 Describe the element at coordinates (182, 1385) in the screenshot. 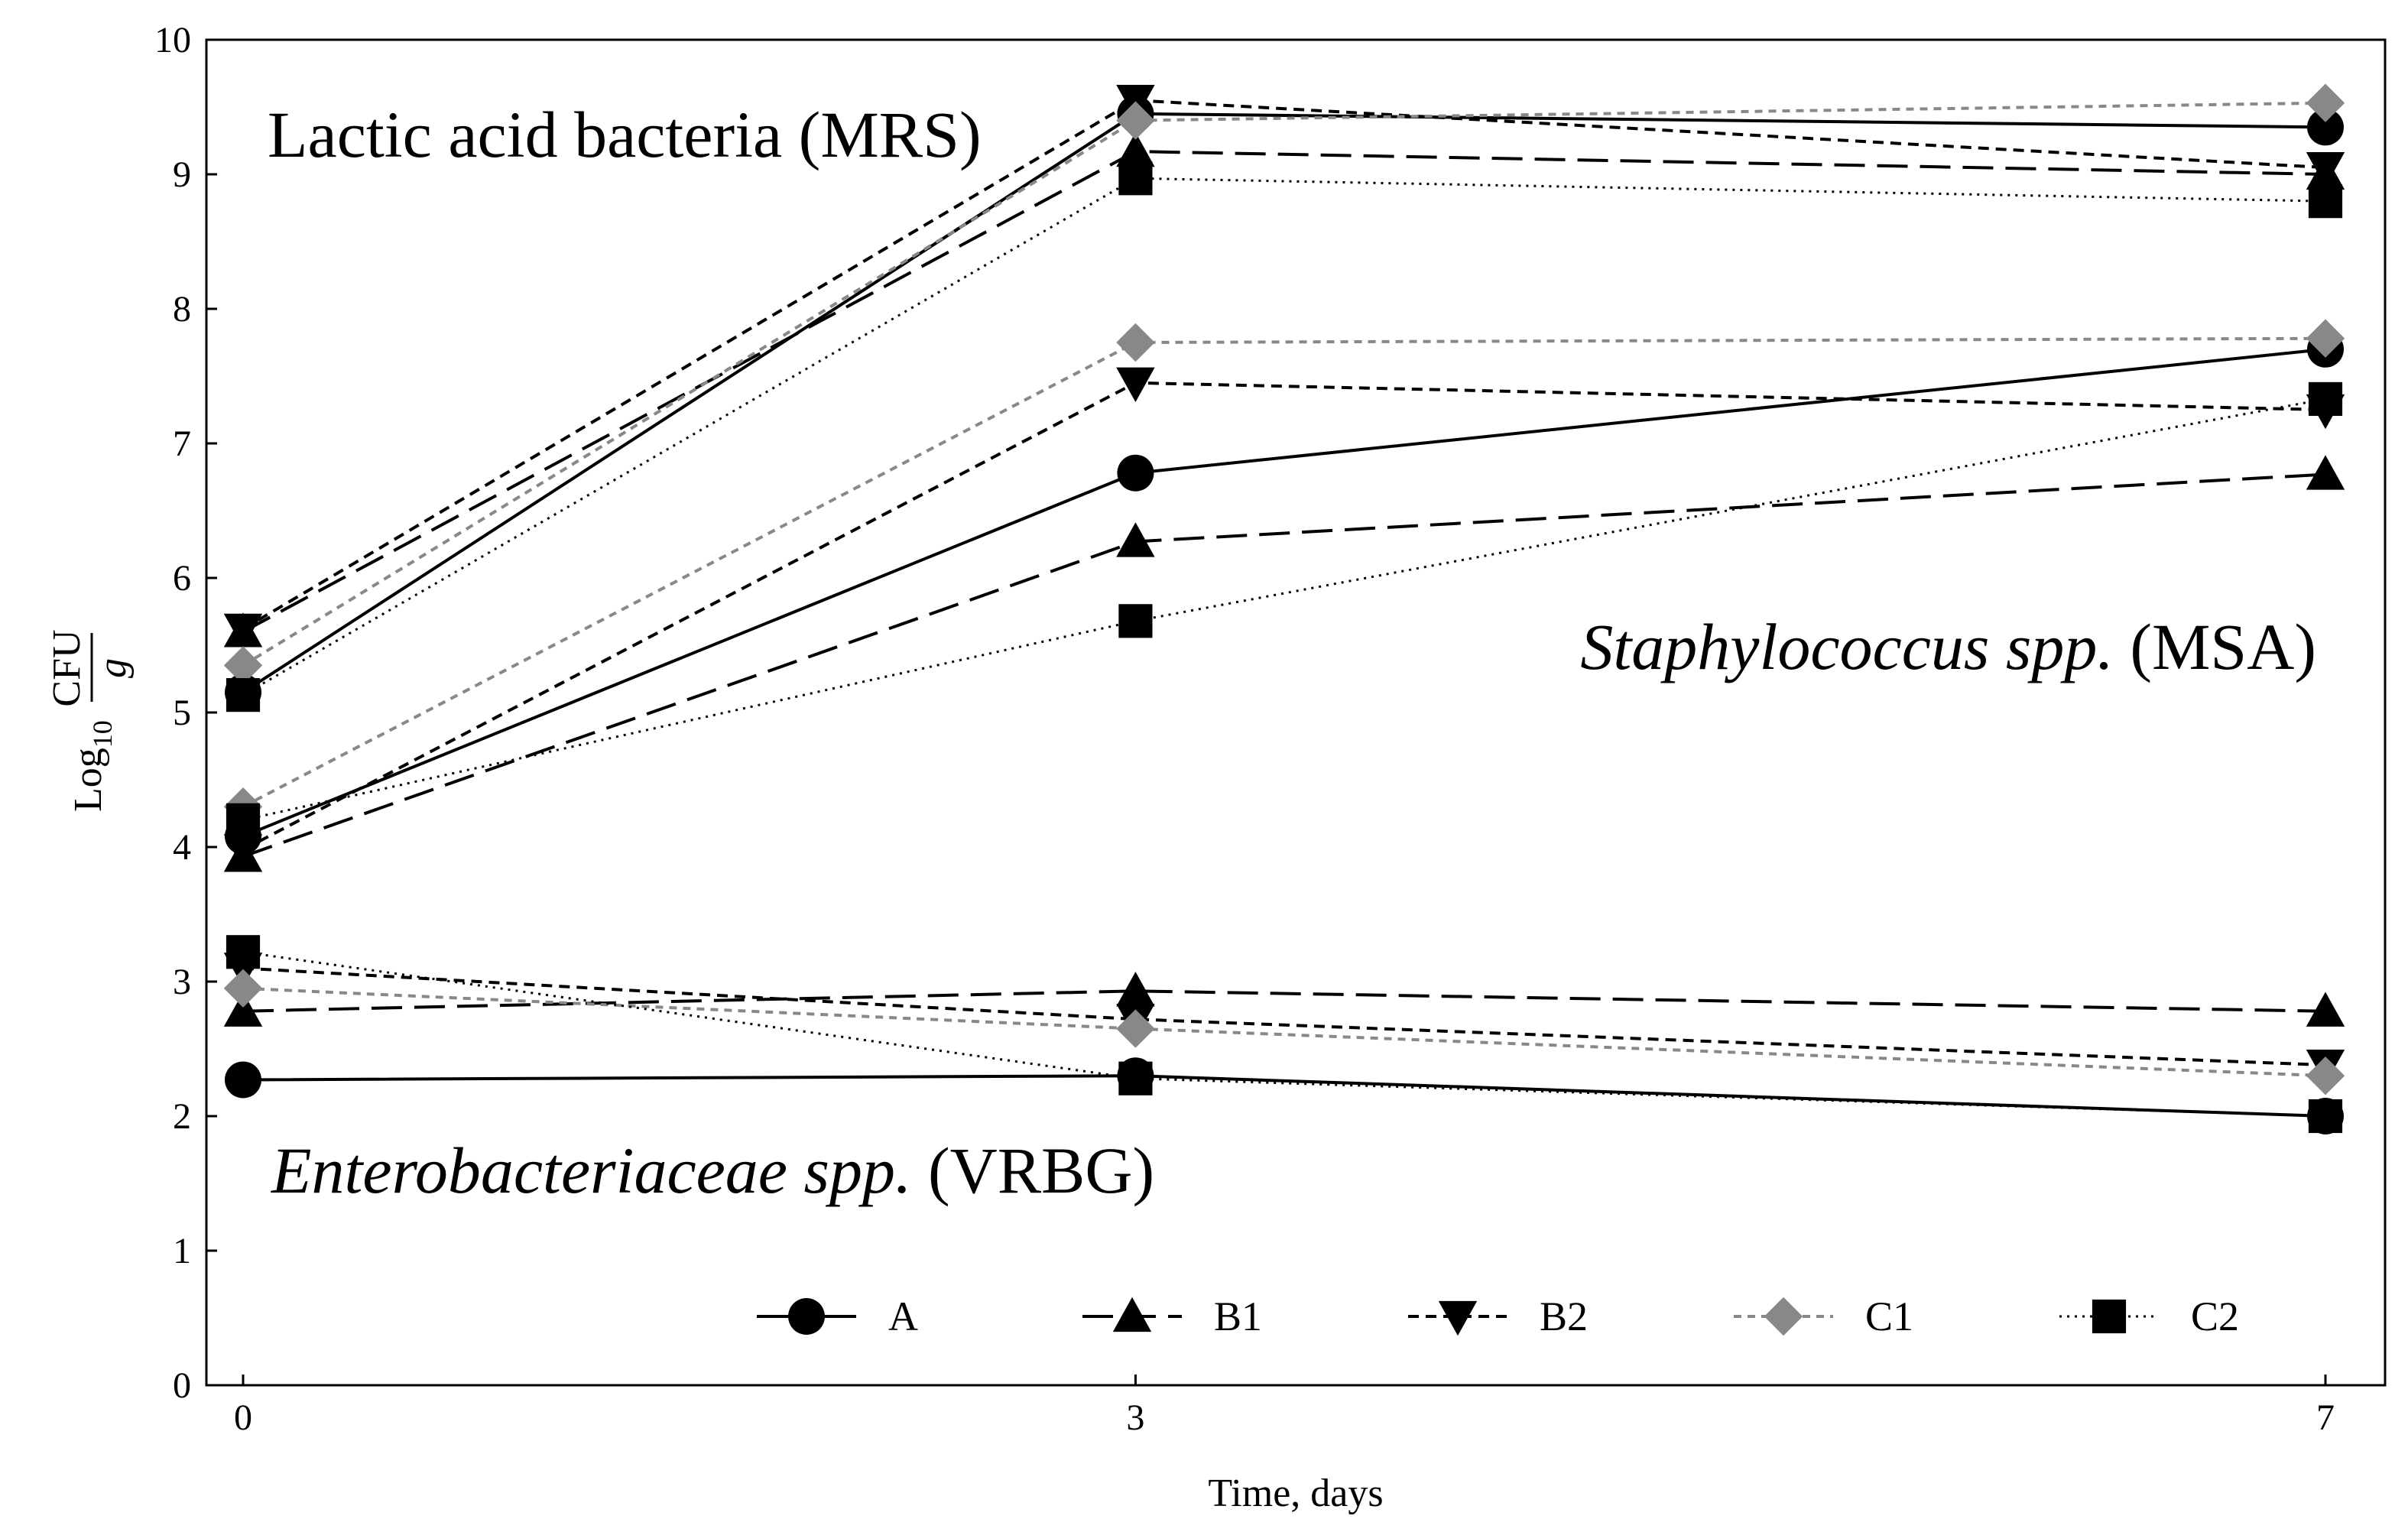

I see `y-tick-label-0: 0` at that location.